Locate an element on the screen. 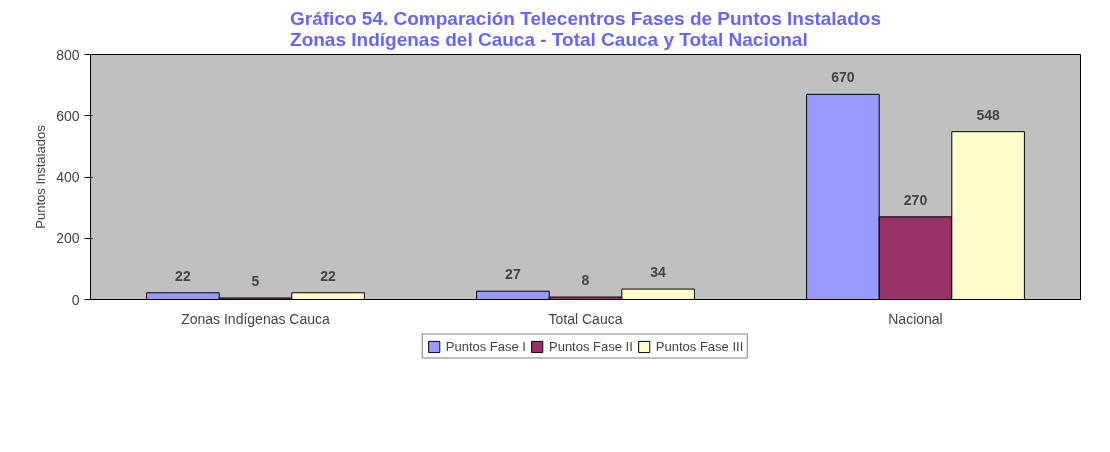 This screenshot has width=1110, height=452. x-tick-label: Total Cauca is located at coordinates (585, 318).